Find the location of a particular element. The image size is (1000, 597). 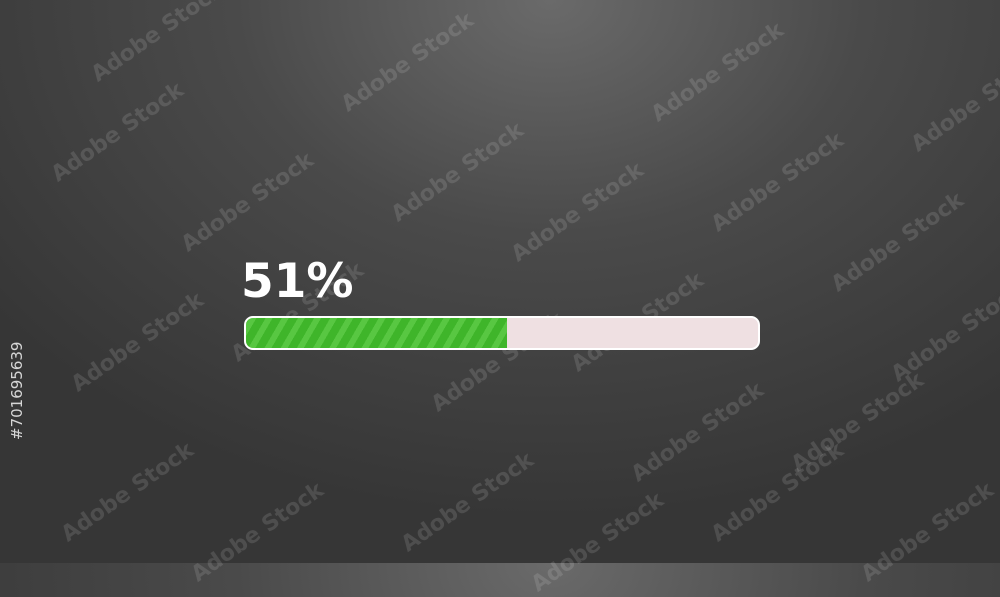

progress-bar-fill is located at coordinates (377, 333).